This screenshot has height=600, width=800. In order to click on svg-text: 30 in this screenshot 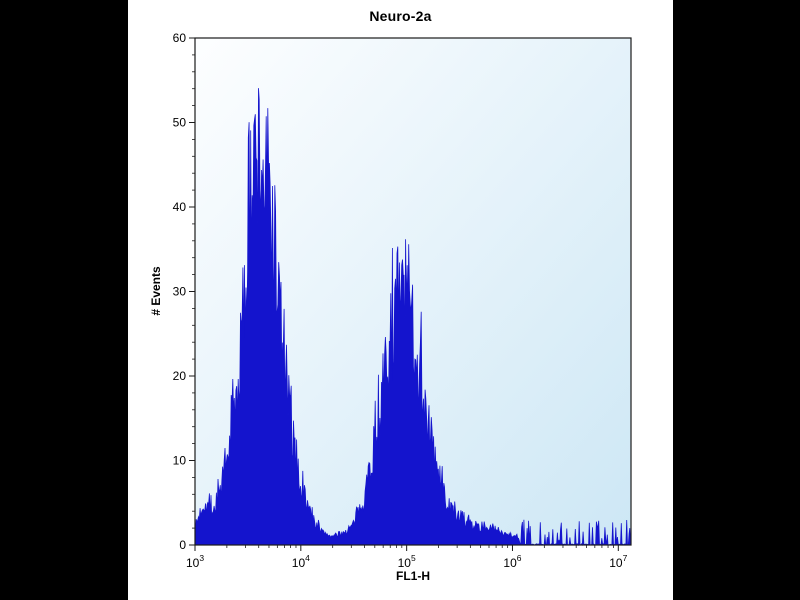, I will do `click(180, 292)`.